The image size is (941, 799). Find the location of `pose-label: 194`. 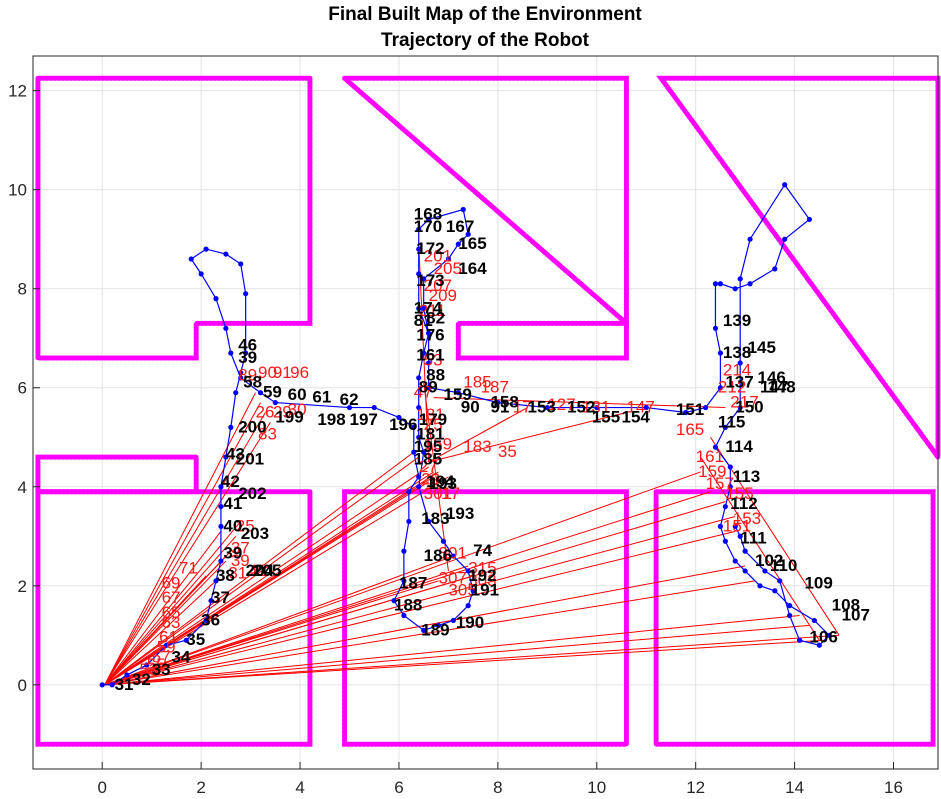

pose-label: 194 is located at coordinates (440, 481).